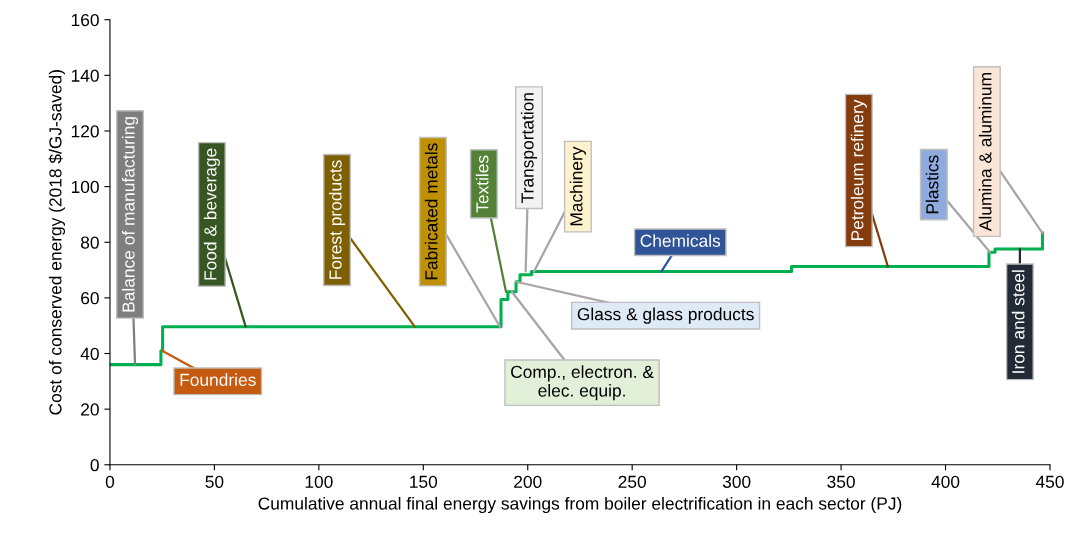 The width and height of the screenshot is (1078, 533). What do you see at coordinates (582, 383) in the screenshot?
I see `annotation: Comp., electron. & elec. equip.` at bounding box center [582, 383].